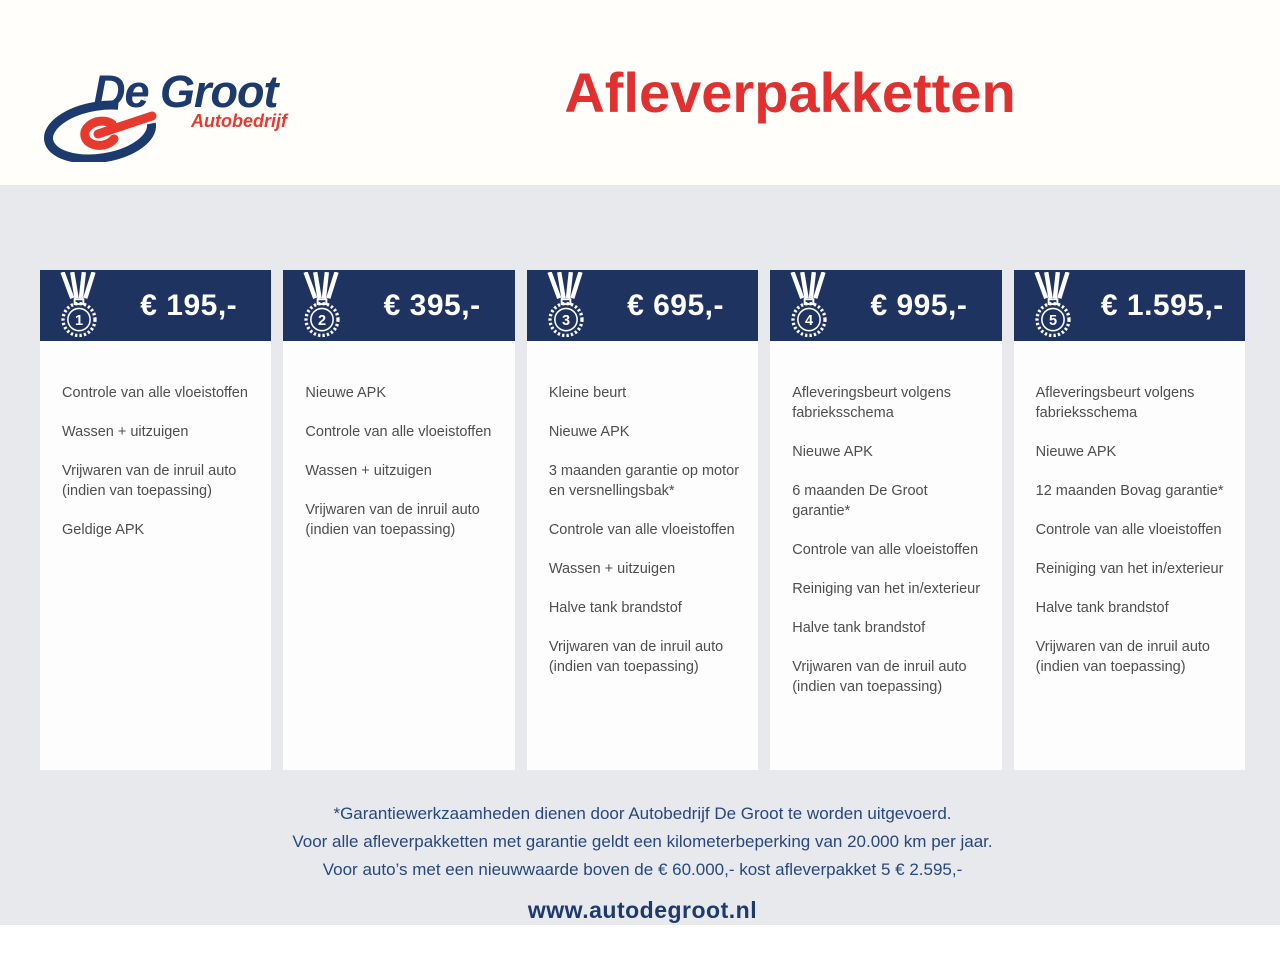 Image resolution: width=1280 pixels, height=960 pixels. Describe the element at coordinates (675, 305) in the screenshot. I see `package-price: € 695,-` at that location.